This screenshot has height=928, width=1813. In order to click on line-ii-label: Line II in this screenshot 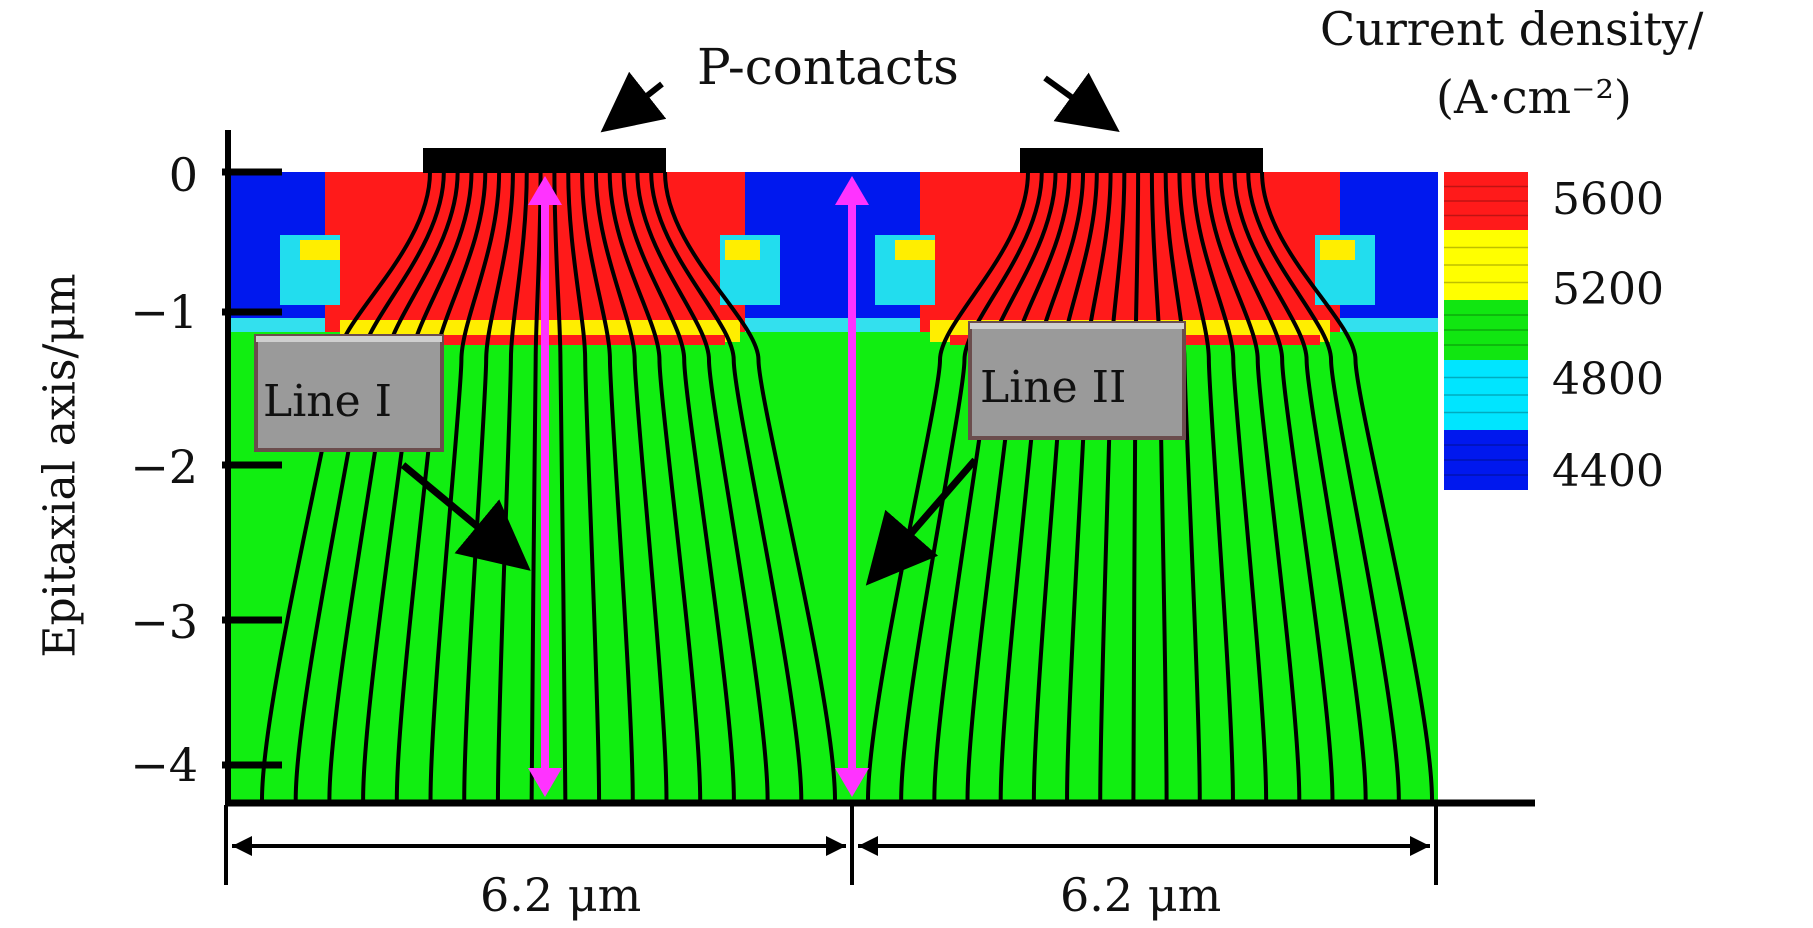, I will do `click(1053, 387)`.